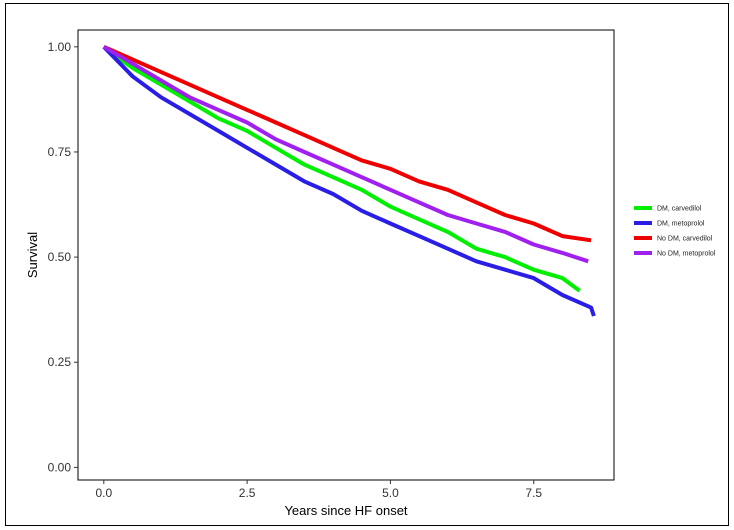 This screenshot has width=734, height=530. What do you see at coordinates (686, 254) in the screenshot?
I see `legend-label-no-dm-metoprolol: No DM, metoprolol` at bounding box center [686, 254].